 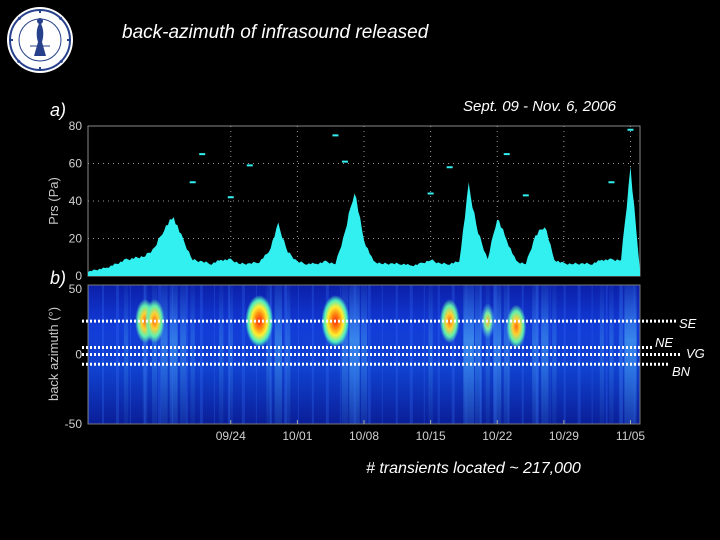 I want to click on source-lines: SE NE VG BN, so click(x=393, y=347).